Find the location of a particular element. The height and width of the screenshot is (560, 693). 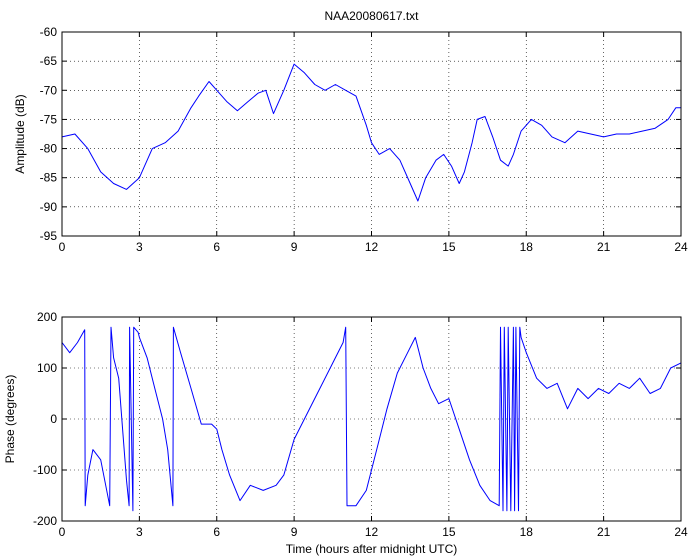

amplitude-xtick-label: 18 is located at coordinates (527, 247).